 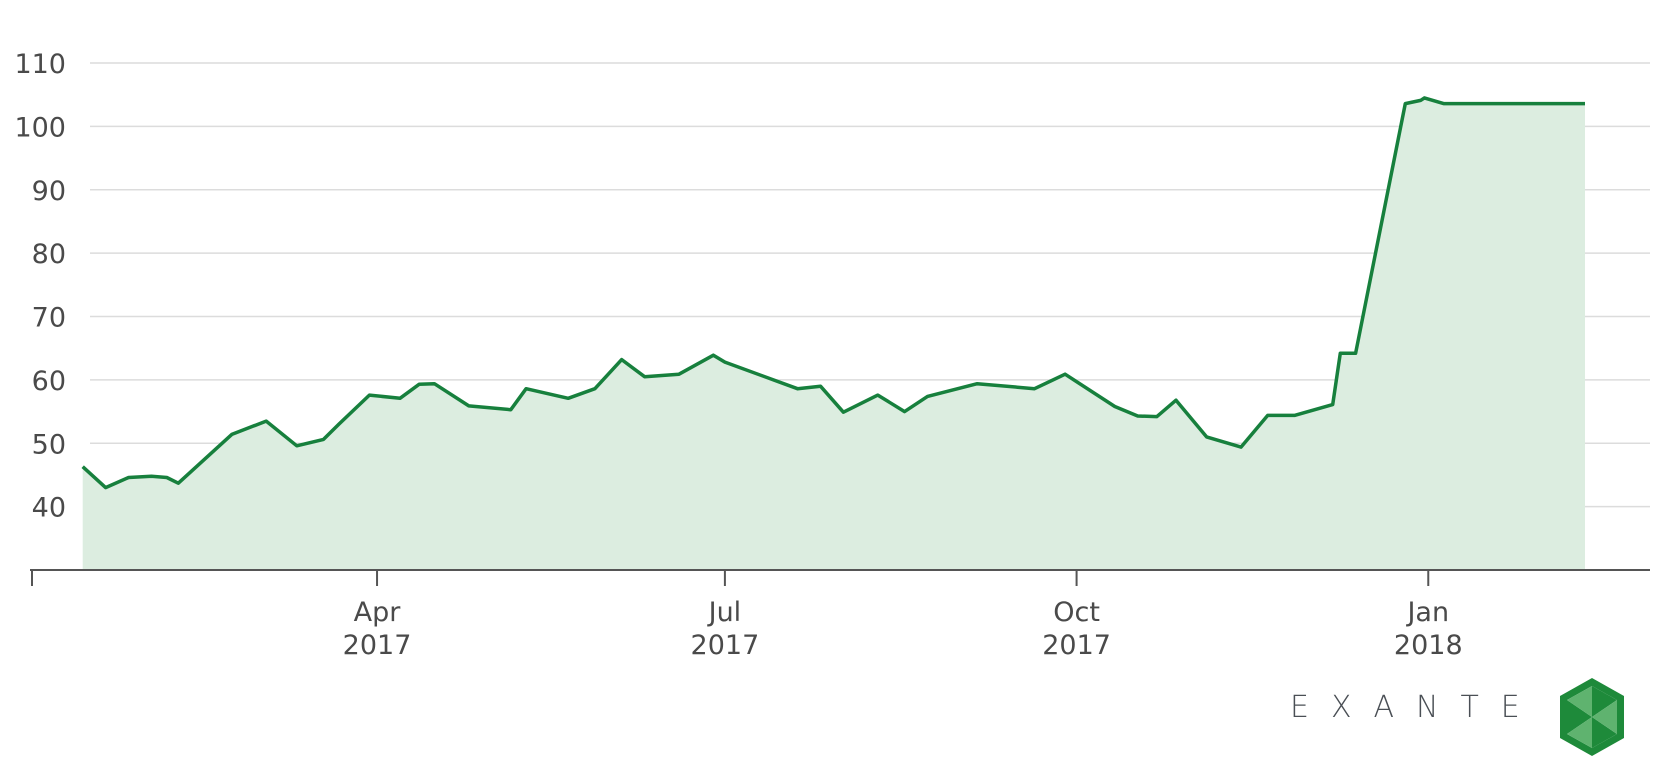 What do you see at coordinates (49, 381) in the screenshot?
I see `y-tick-label: 60` at bounding box center [49, 381].